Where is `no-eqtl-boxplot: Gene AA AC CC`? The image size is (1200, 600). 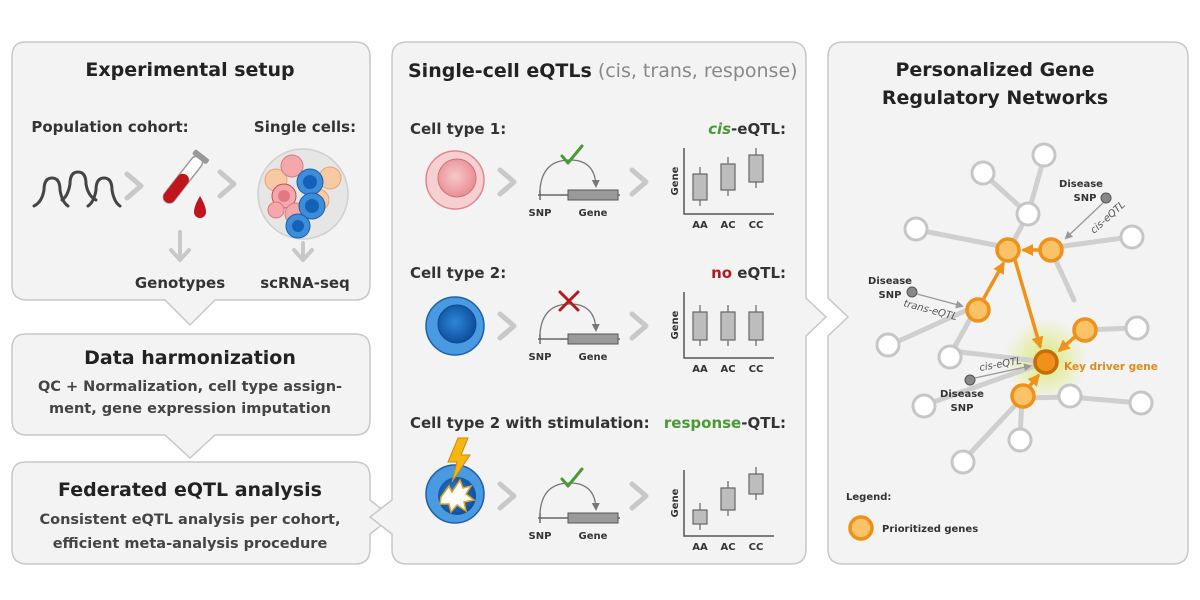 no-eqtl-boxplot: Gene AA AC CC is located at coordinates (722, 333).